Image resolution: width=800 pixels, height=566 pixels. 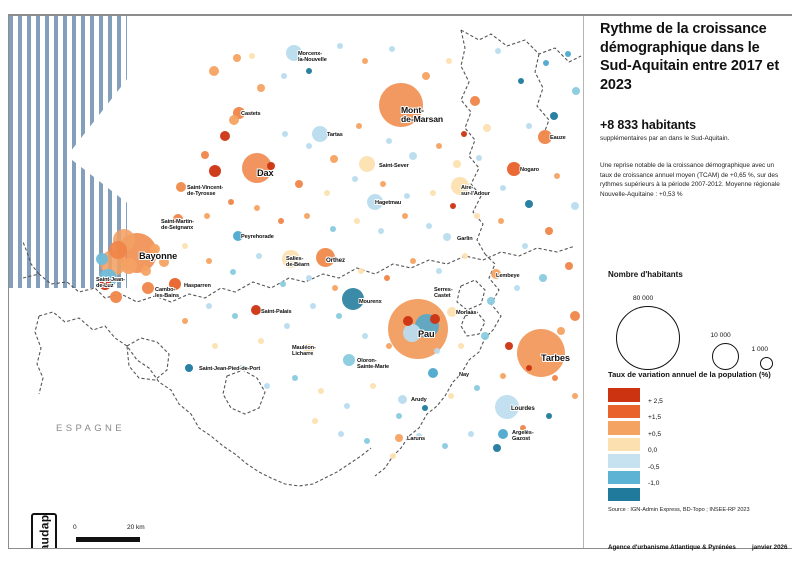 I want to click on country-label-espagne: ESPAGNE, so click(x=91, y=428).